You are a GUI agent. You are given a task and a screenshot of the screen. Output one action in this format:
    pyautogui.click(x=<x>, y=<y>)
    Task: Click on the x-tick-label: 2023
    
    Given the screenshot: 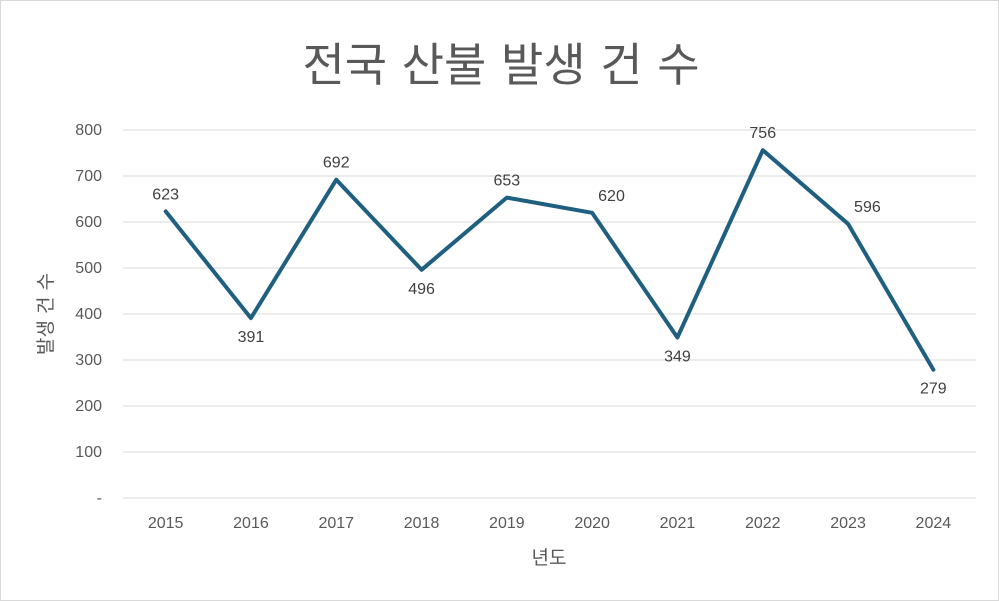 What is the action you would take?
    pyautogui.click(x=848, y=523)
    